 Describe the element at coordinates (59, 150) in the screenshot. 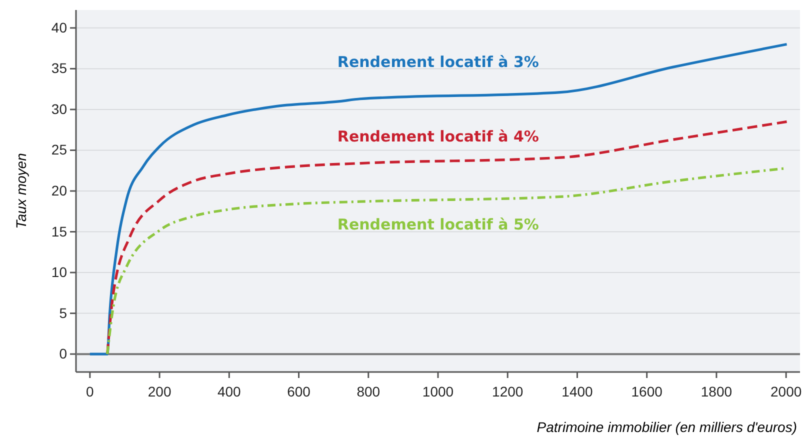

I see `y-tick-label: 25` at that location.